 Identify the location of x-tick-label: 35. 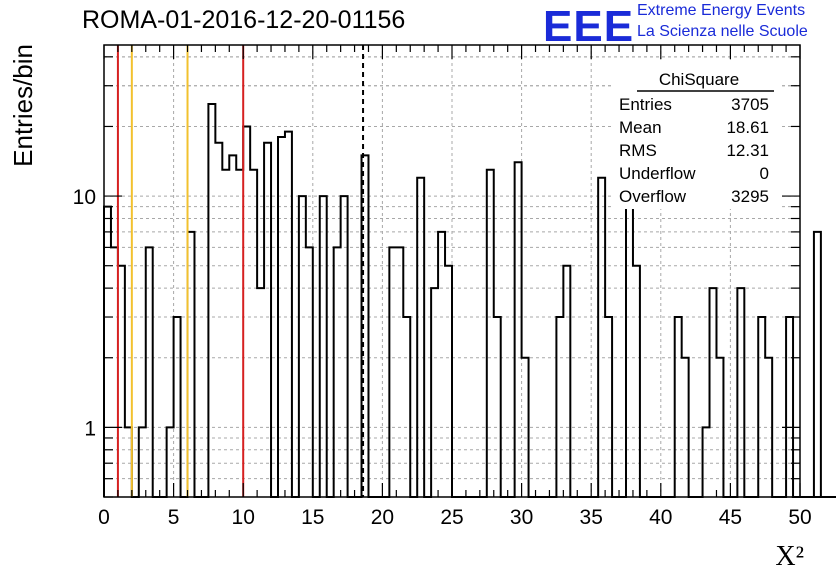
(591, 517).